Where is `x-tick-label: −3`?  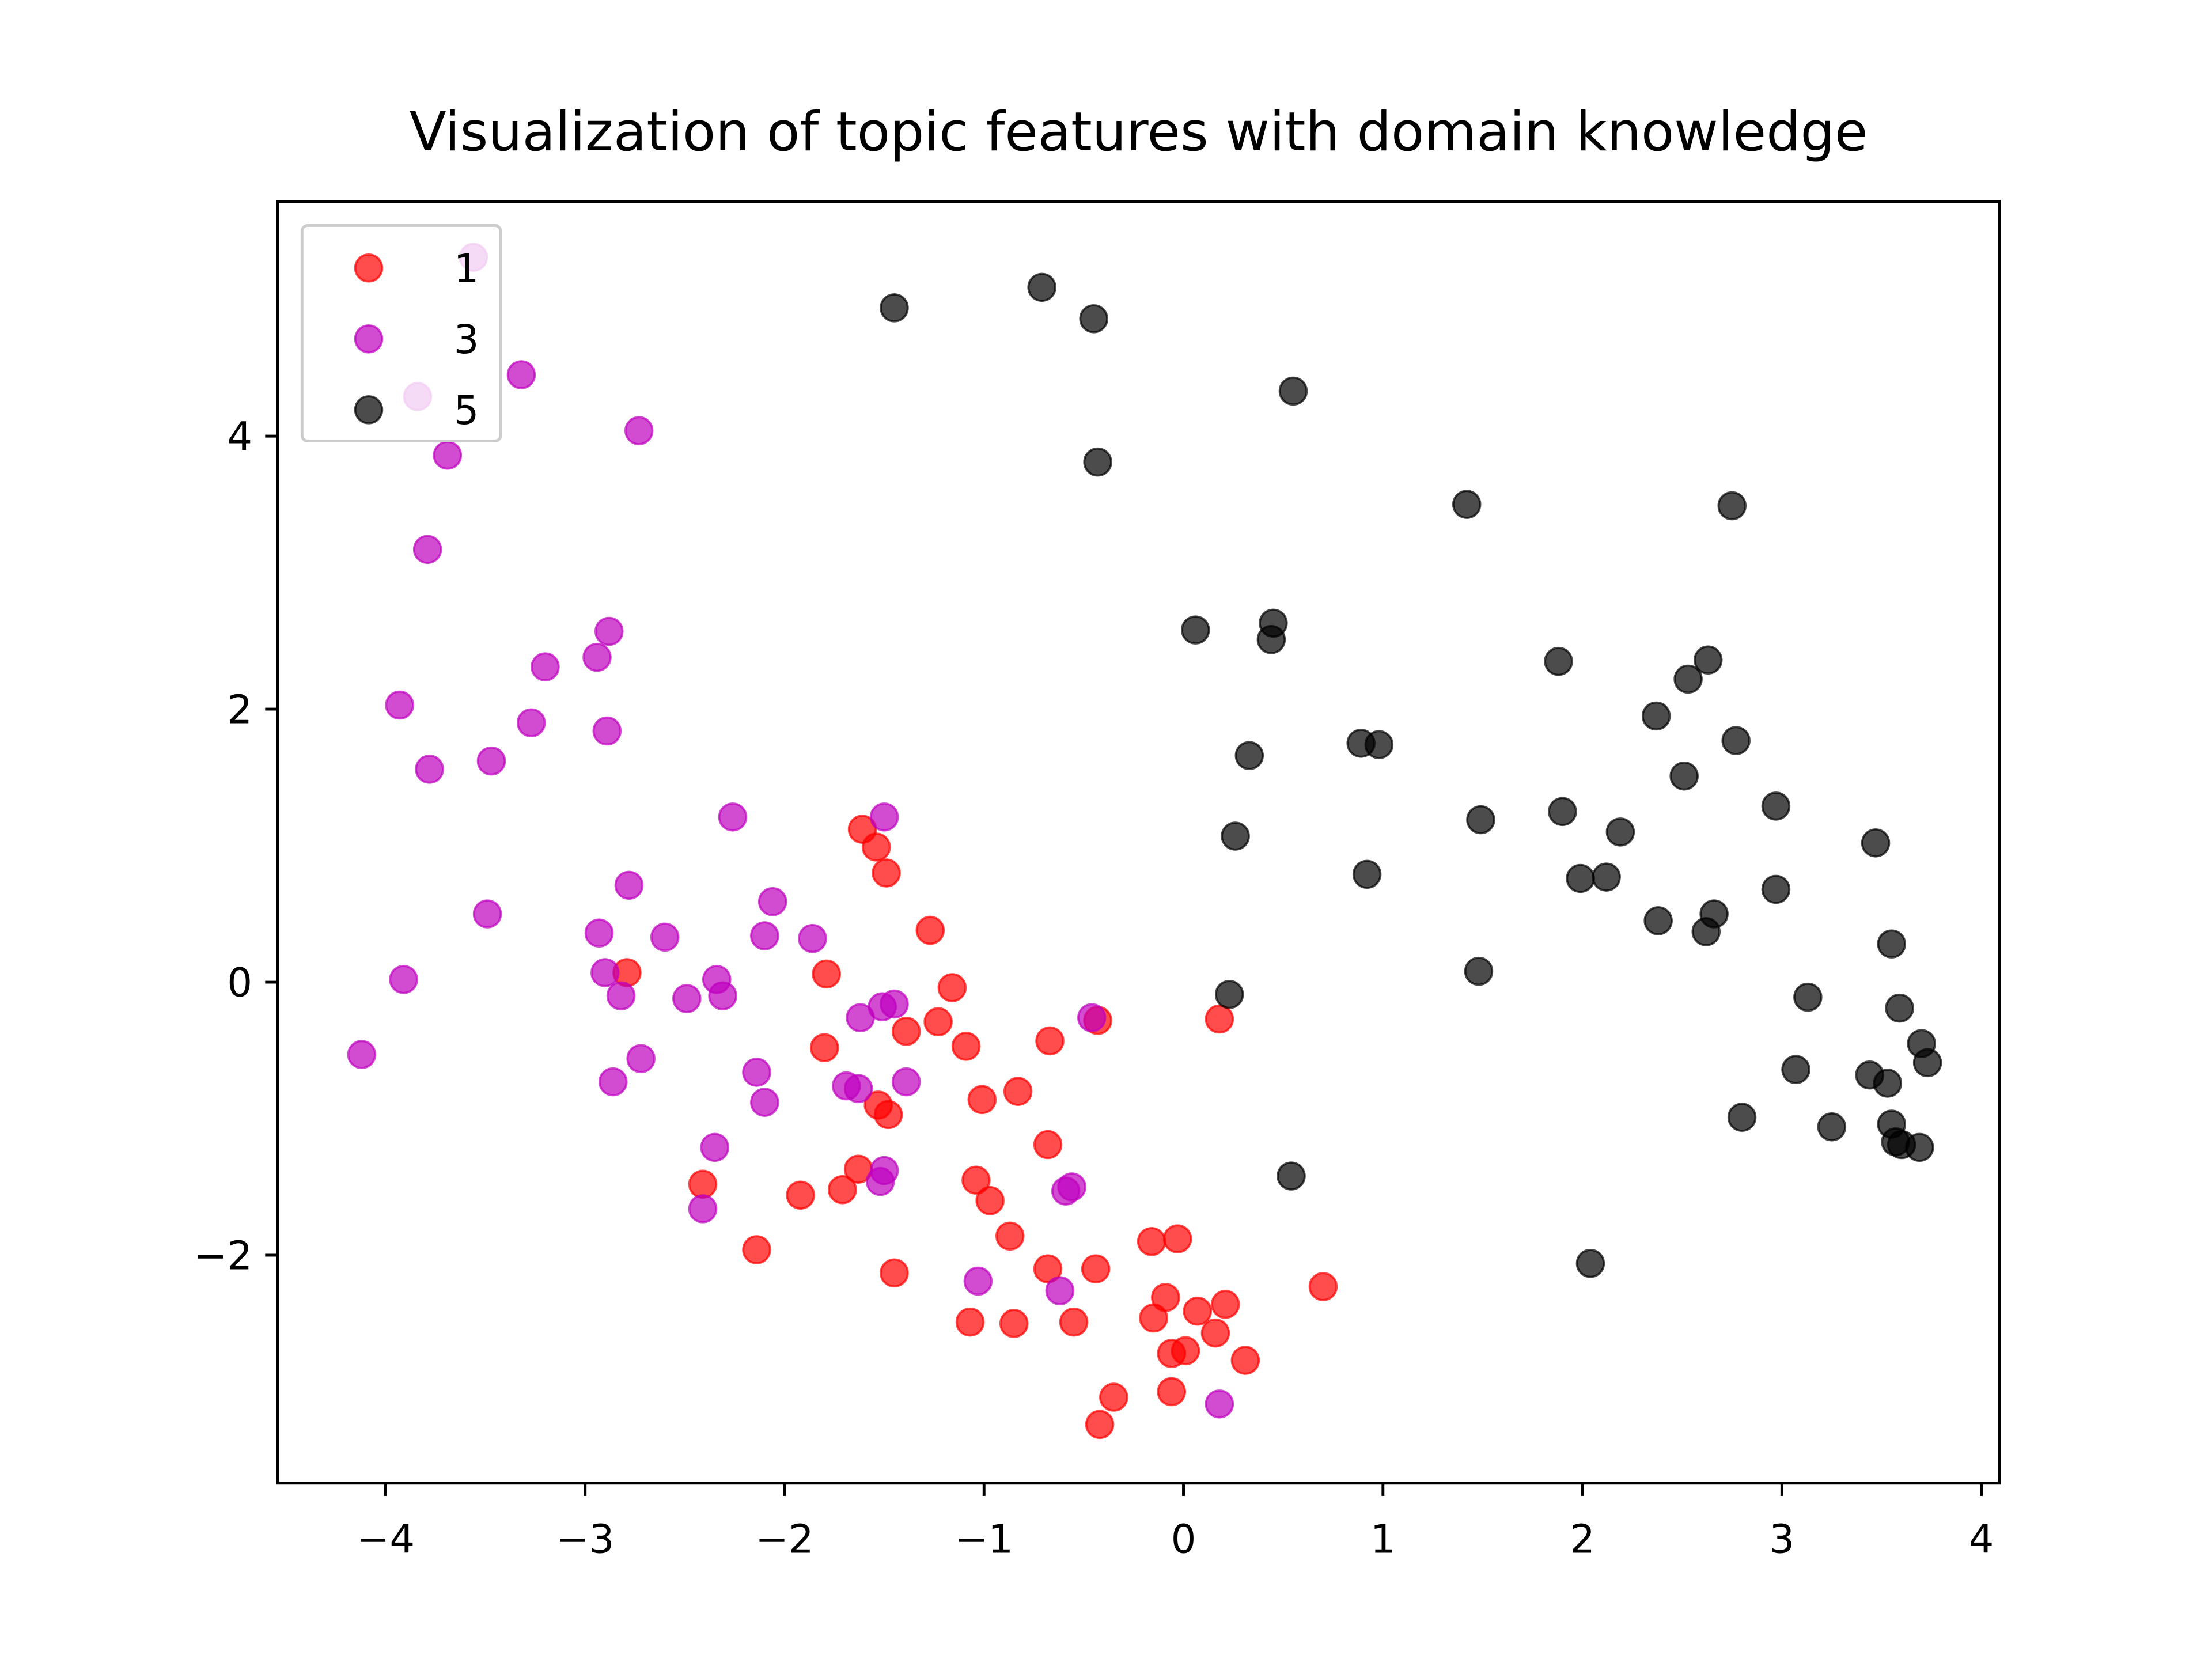
x-tick-label: −3 is located at coordinates (585, 1539).